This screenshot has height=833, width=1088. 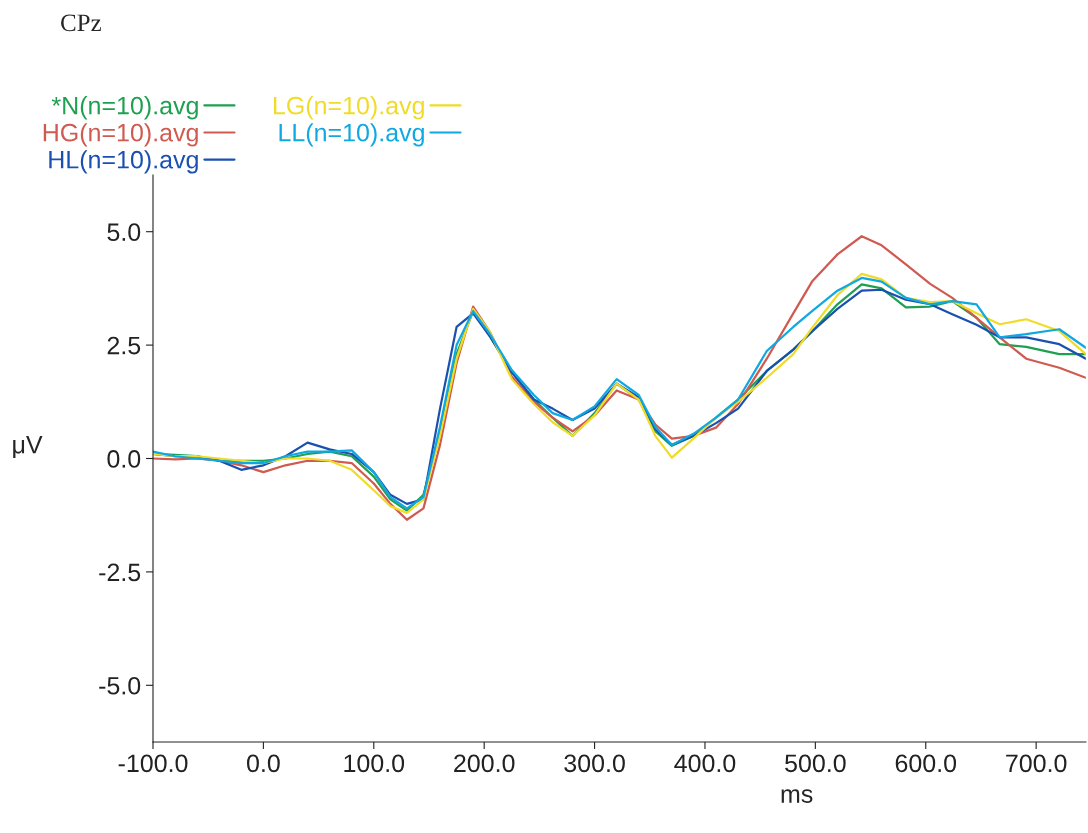 What do you see at coordinates (374, 763) in the screenshot?
I see `x-tick-label: 100.0` at bounding box center [374, 763].